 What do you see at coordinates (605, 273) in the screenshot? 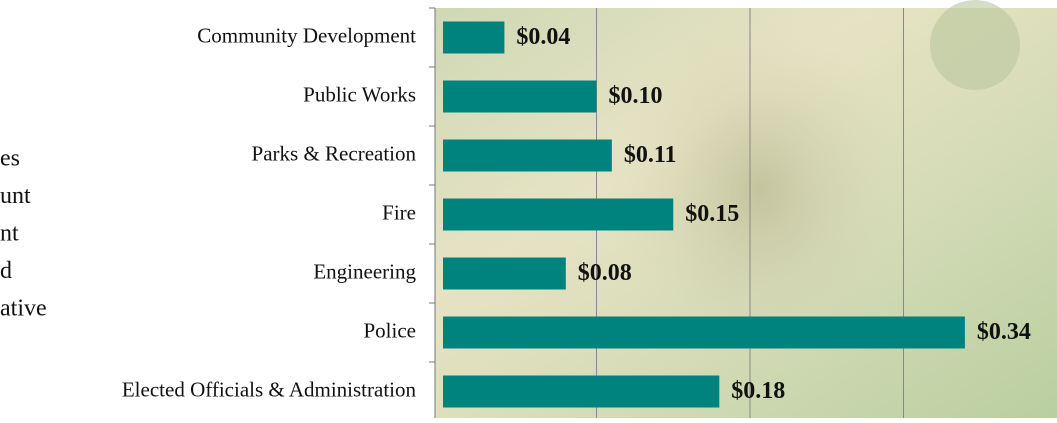
I see `value-label: $0.08` at bounding box center [605, 273].